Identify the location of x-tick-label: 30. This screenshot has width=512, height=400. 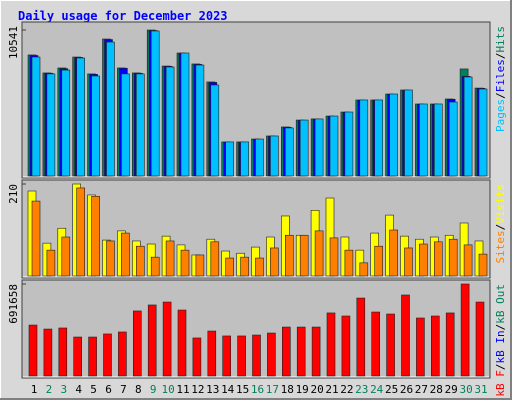
(465, 389).